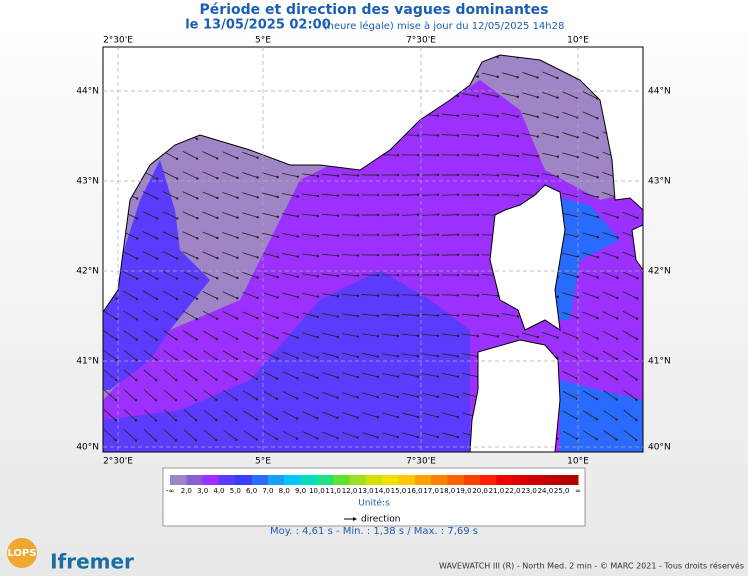 This screenshot has width=748, height=576. What do you see at coordinates (156, 275) in the screenshot?
I see `sea-blue-west` at bounding box center [156, 275].